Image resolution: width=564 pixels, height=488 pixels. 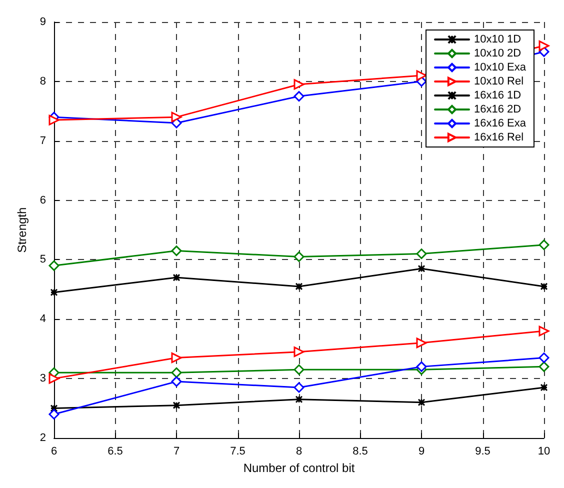 What do you see at coordinates (482, 452) in the screenshot?
I see `x-tick-label: 9.5` at bounding box center [482, 452].